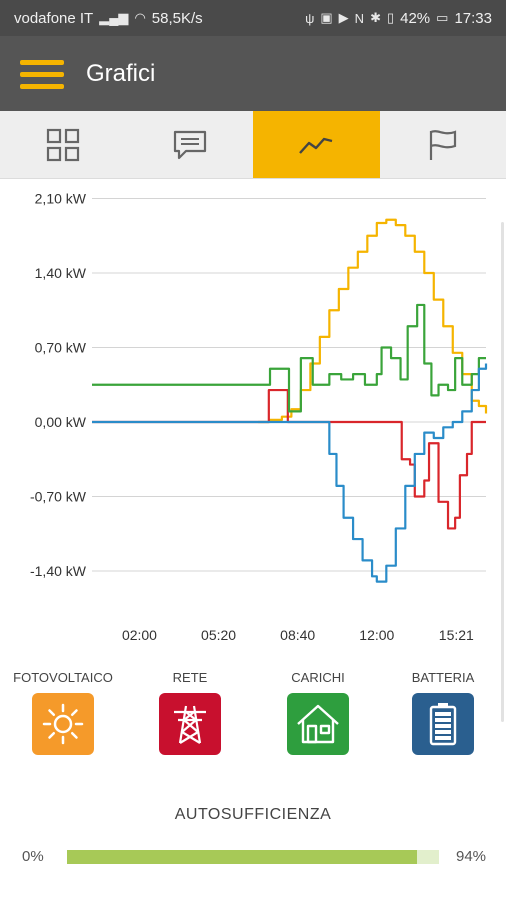  I want to click on legend-rete: RETE, so click(190, 712).